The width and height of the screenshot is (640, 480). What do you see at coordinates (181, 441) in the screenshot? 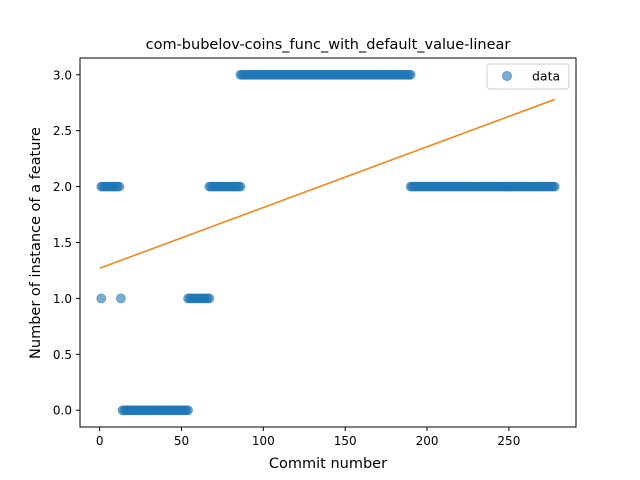
I see `x-tick-label: 50` at bounding box center [181, 441].